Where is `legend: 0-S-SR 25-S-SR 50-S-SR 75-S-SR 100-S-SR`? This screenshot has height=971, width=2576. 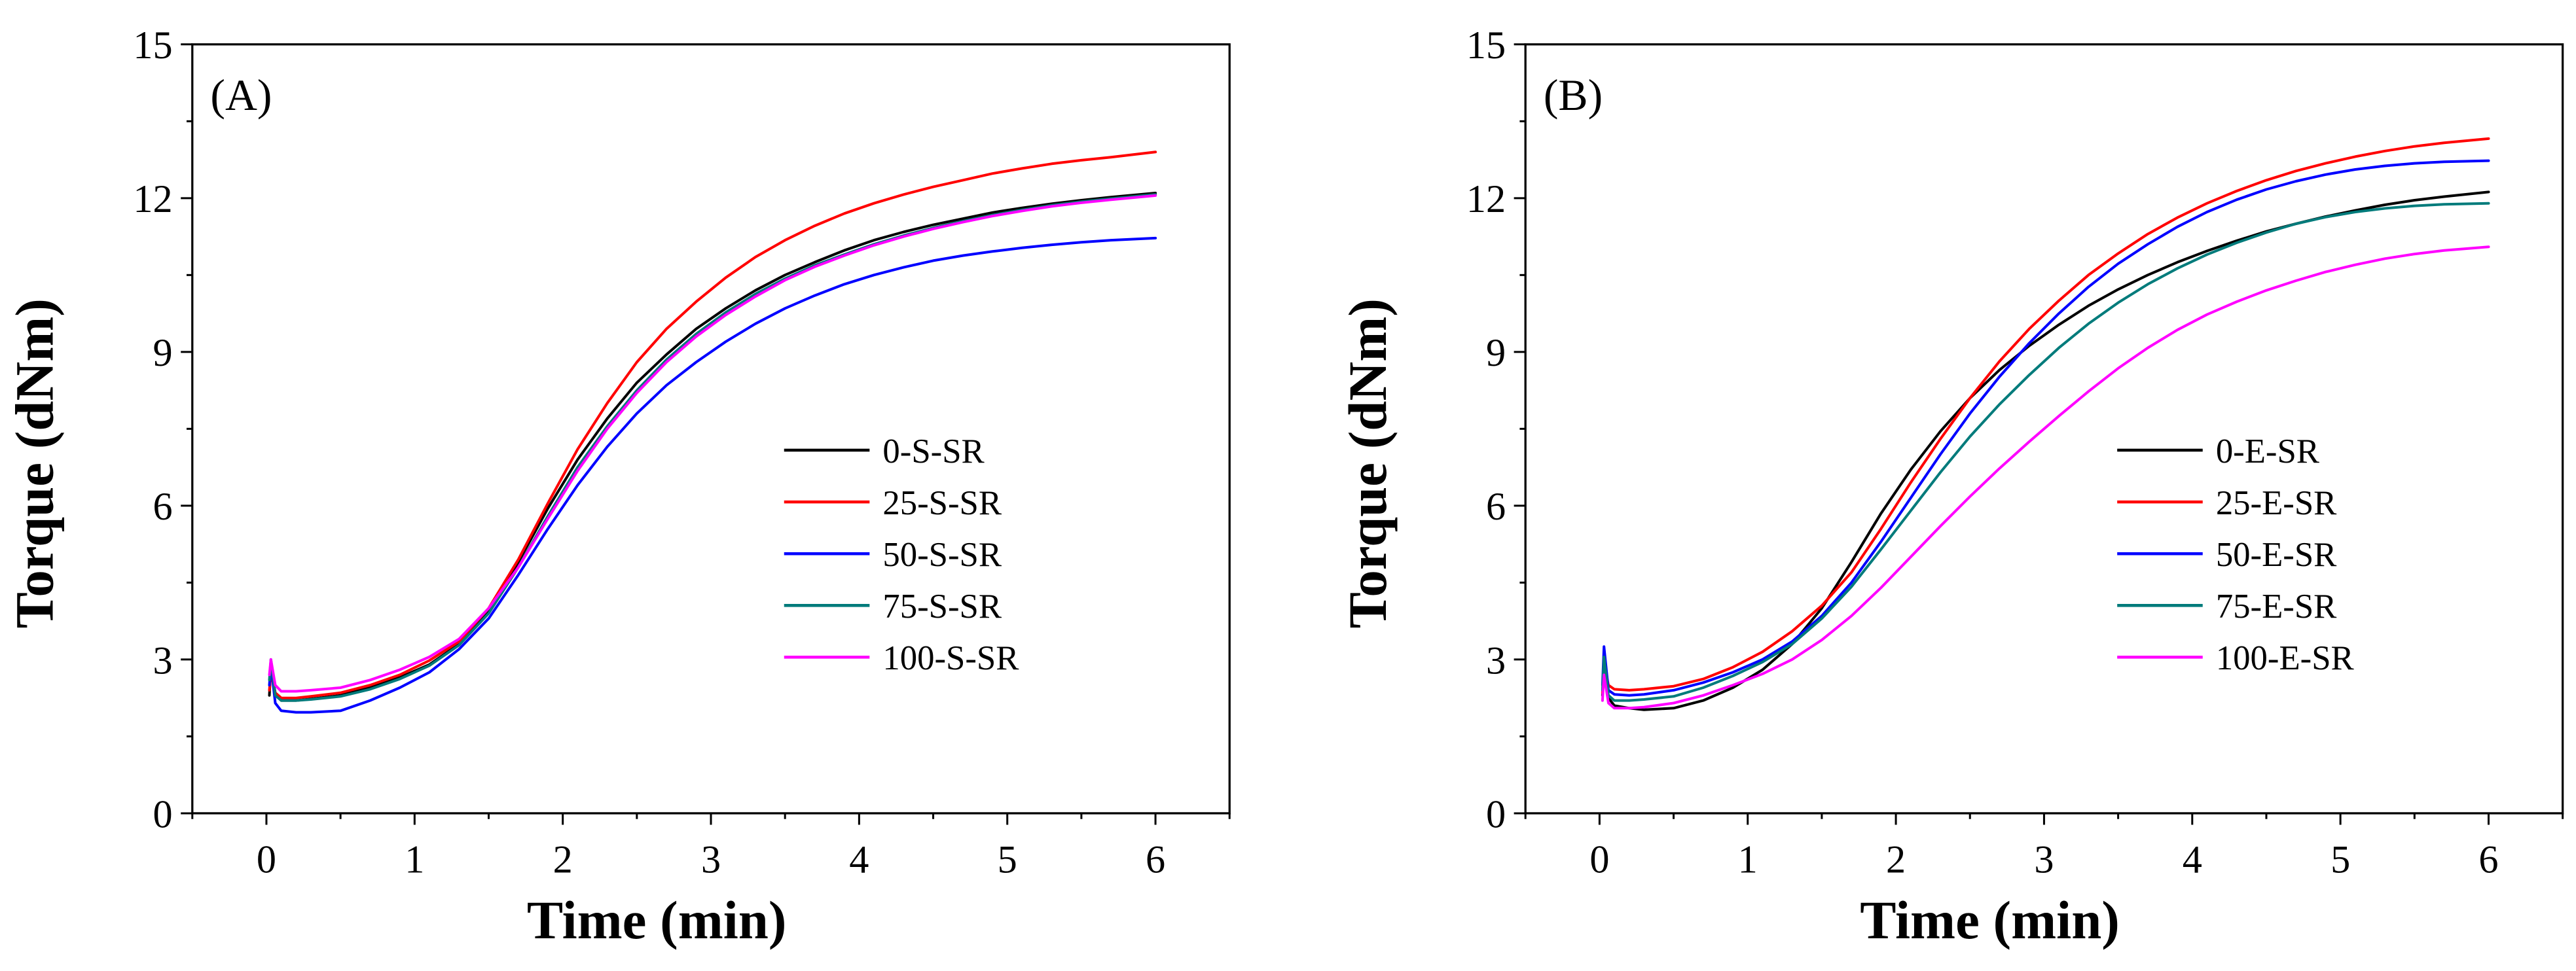
legend: 0-S-SR 25-S-SR 50-S-SR 75-S-SR 100-S-SR is located at coordinates (901, 555).